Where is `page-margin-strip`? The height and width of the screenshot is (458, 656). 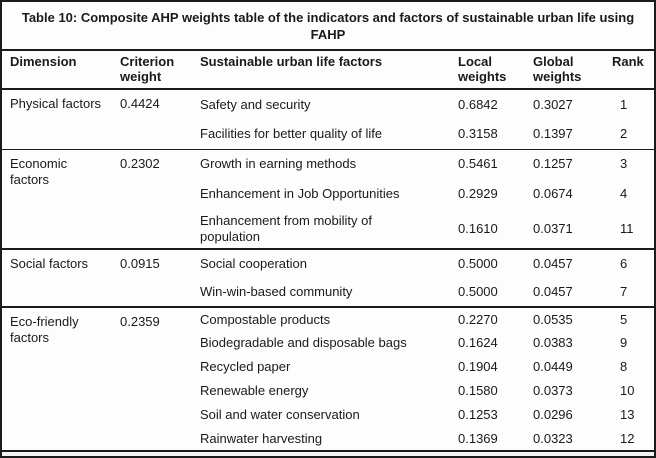
page-margin-strip is located at coordinates (328, 454).